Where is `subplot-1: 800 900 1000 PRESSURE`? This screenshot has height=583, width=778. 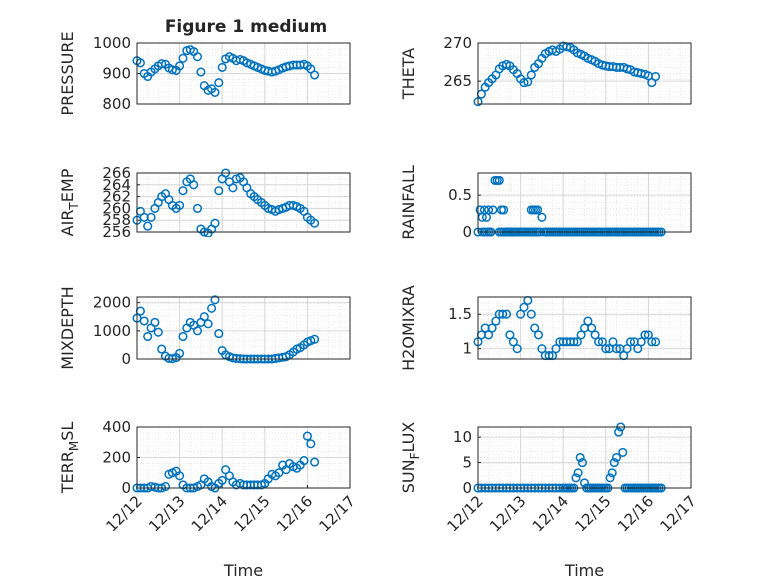 subplot-1: 800 900 1000 PRESSURE is located at coordinates (204, 73).